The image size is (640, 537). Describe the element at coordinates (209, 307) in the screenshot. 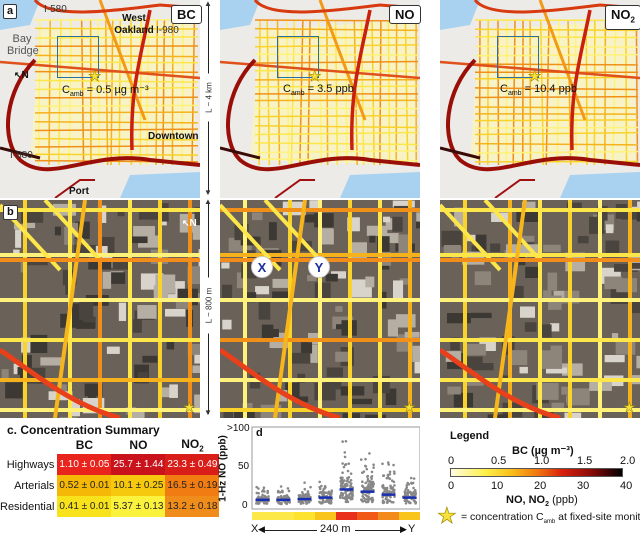

I see `scale-bar-800m: ▲ ▼ L ~ 800 m` at that location.